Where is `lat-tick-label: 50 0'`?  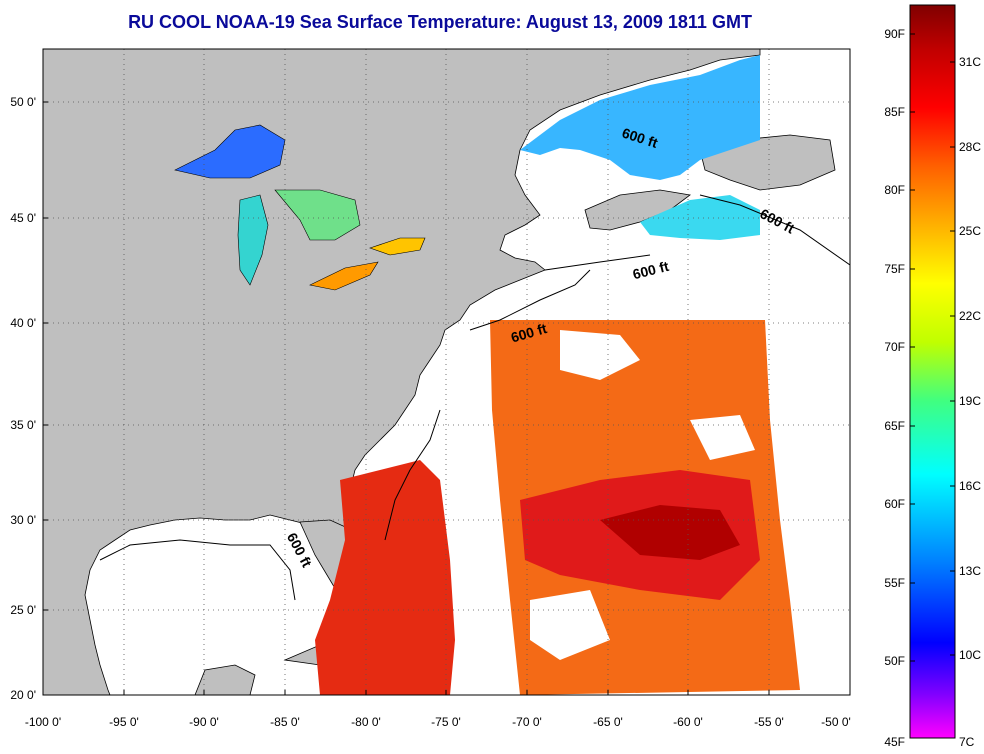 lat-tick-label: 50 0' is located at coordinates (23, 102).